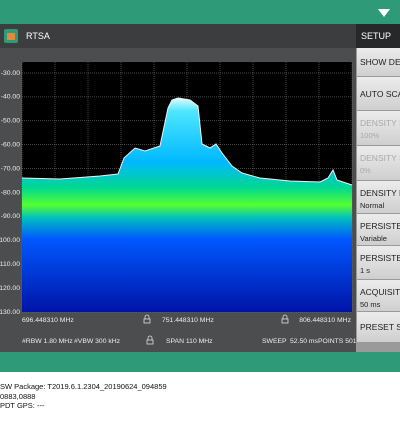  I want to click on button-label: AUTO SCA, so click(380, 93).